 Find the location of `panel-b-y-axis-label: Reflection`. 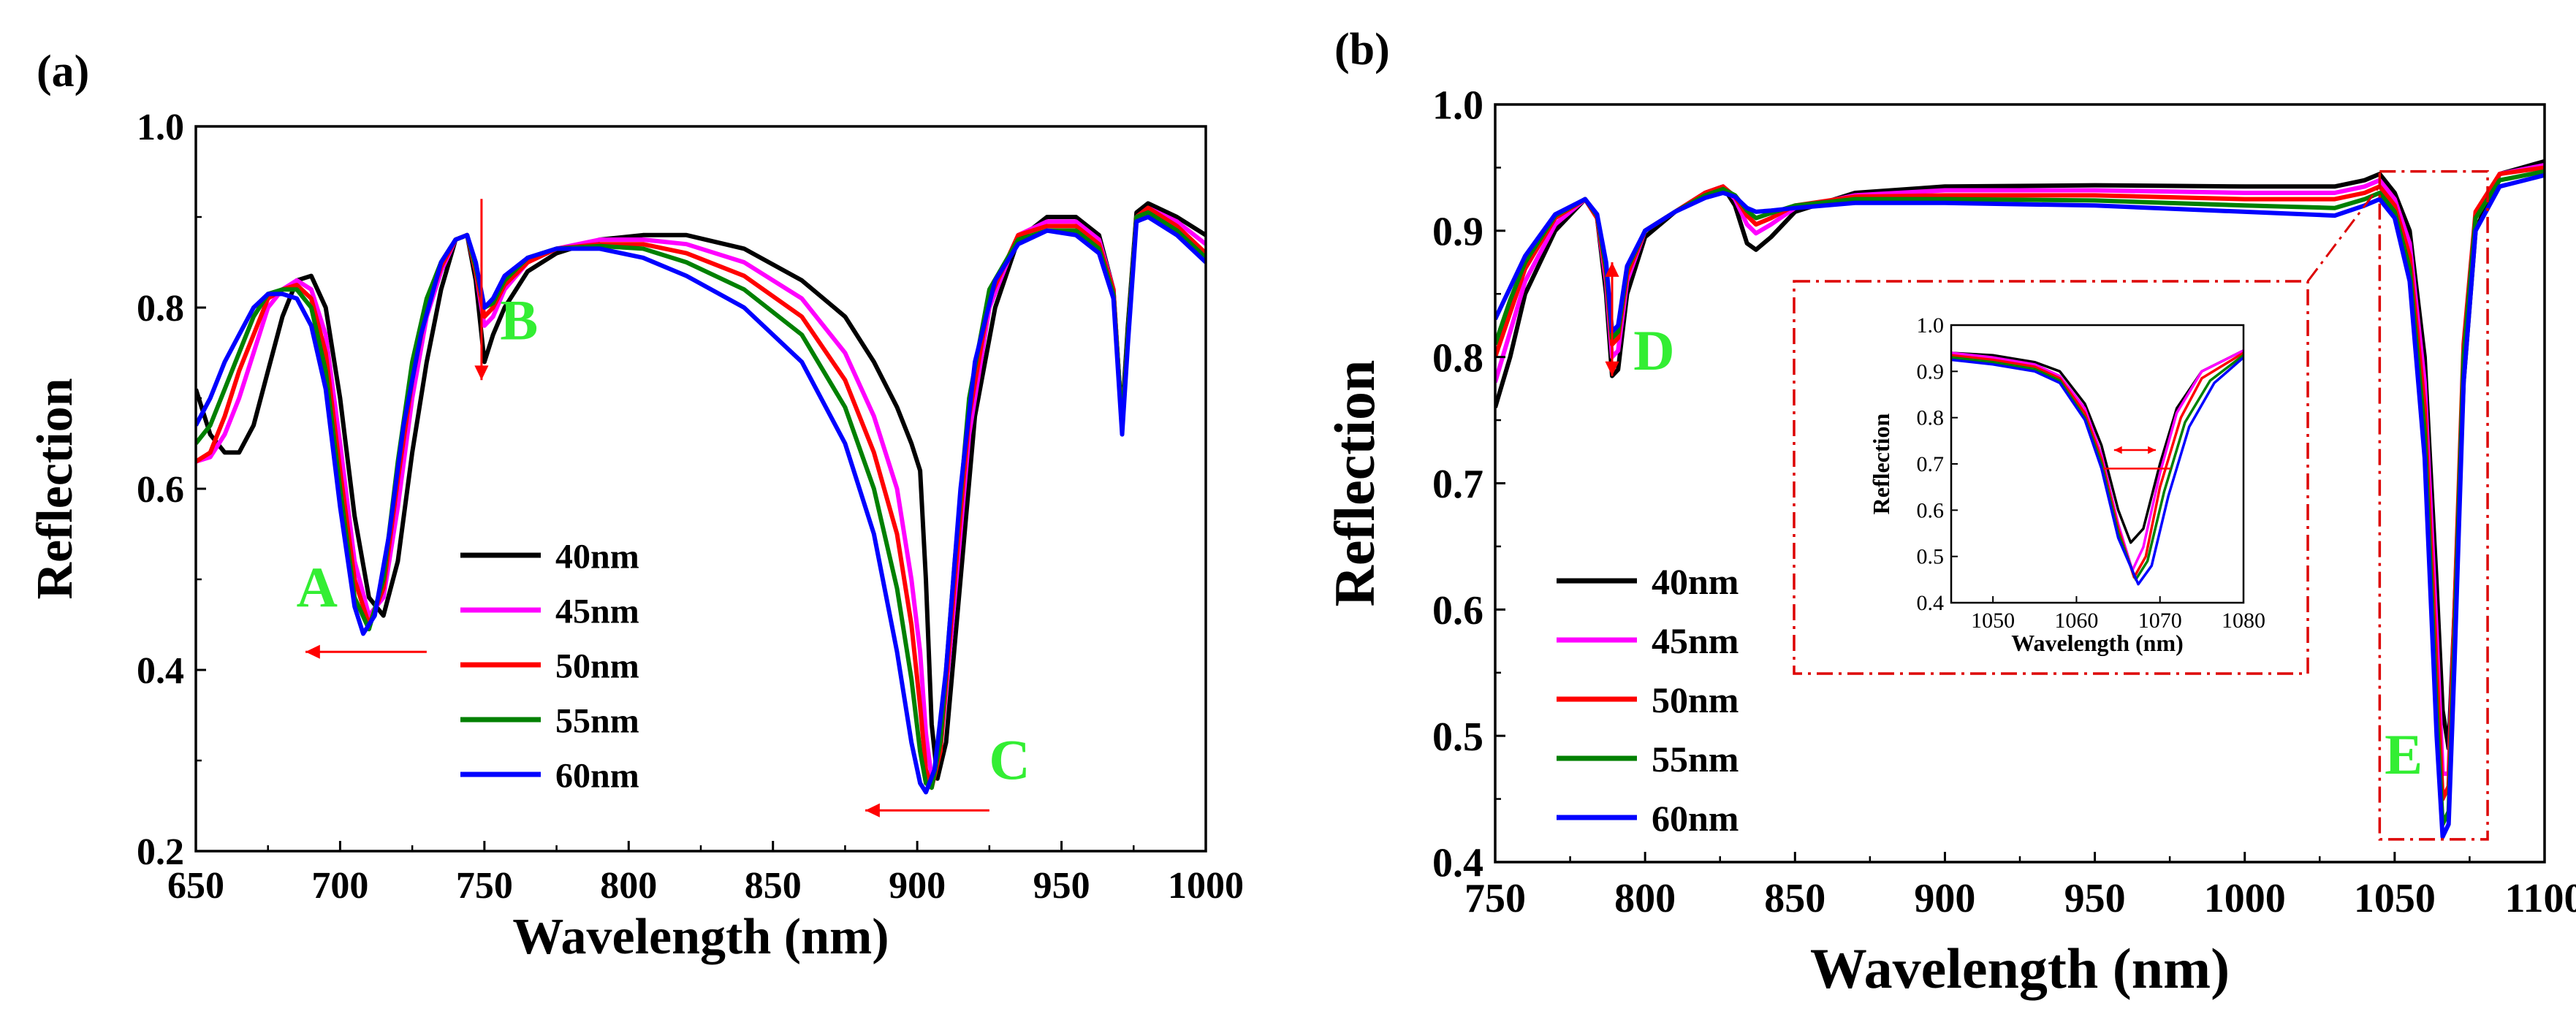

panel-b-y-axis-label: Reflection is located at coordinates (1354, 484).